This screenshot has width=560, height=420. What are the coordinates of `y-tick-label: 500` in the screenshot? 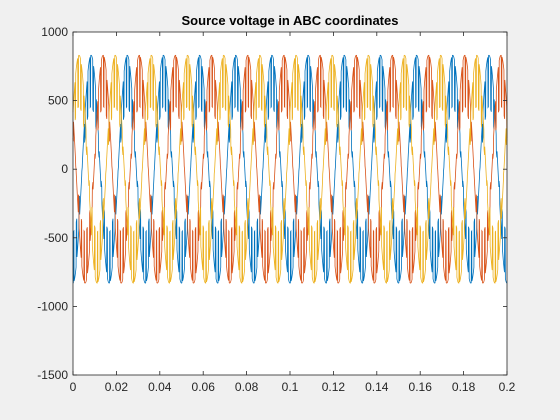 It's located at (58, 101).